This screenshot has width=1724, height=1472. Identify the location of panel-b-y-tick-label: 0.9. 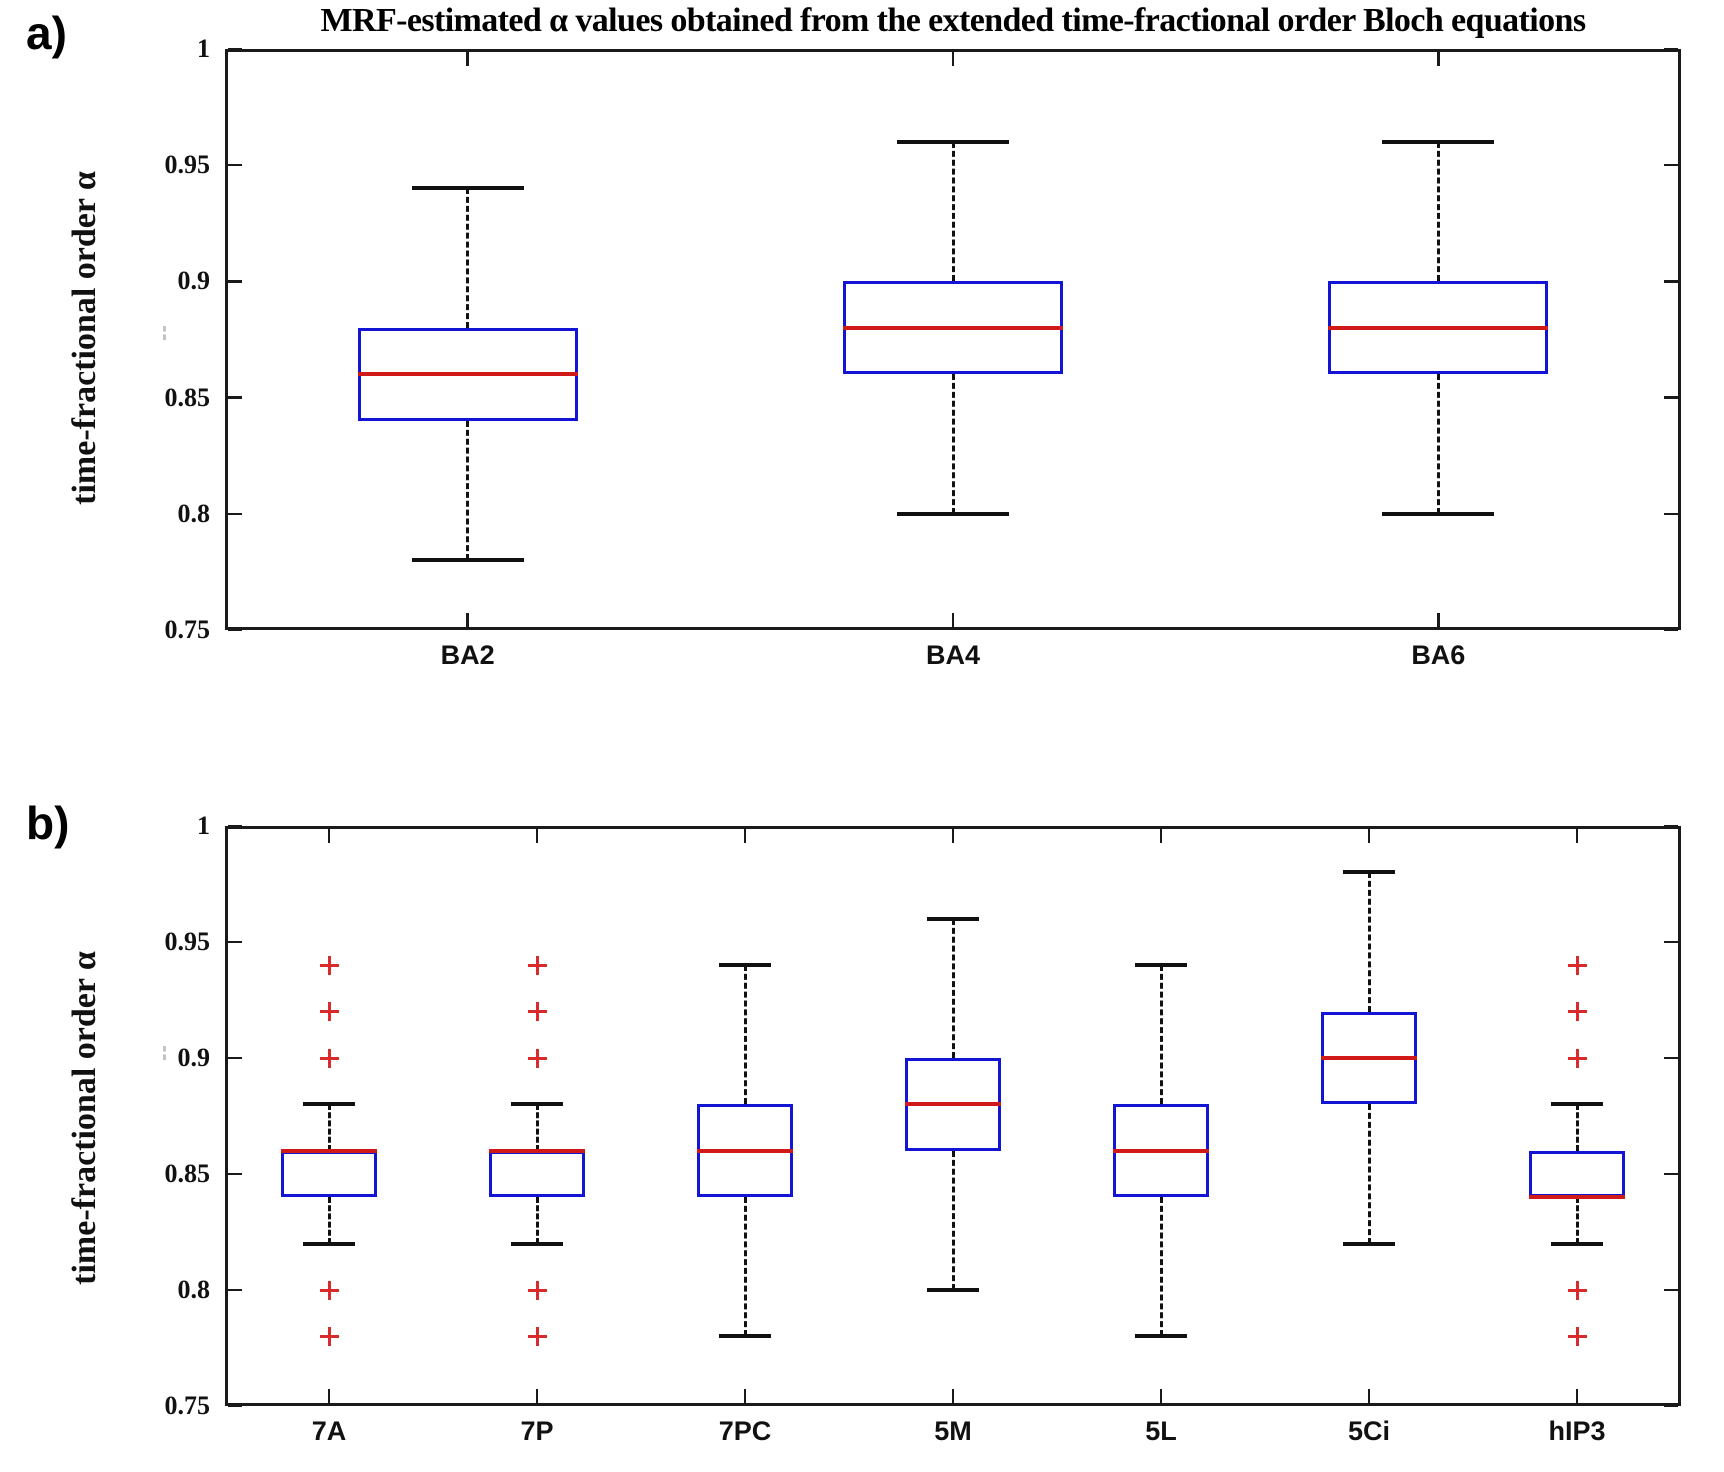
(194, 1057).